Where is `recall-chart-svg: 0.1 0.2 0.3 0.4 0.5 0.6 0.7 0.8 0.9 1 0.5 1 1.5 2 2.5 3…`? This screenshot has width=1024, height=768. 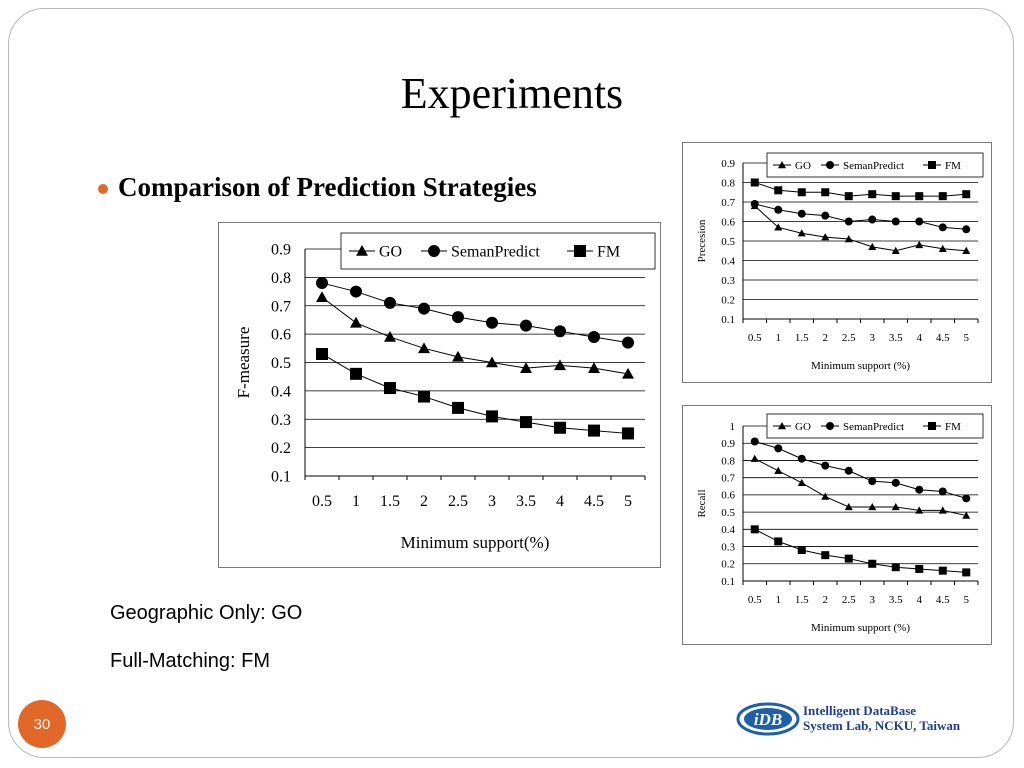
recall-chart-svg: 0.1 0.2 0.3 0.4 0.5 0.6 0.7 0.8 0.9 1 0.5 1 1.5 2 2.5 3… is located at coordinates (840, 523).